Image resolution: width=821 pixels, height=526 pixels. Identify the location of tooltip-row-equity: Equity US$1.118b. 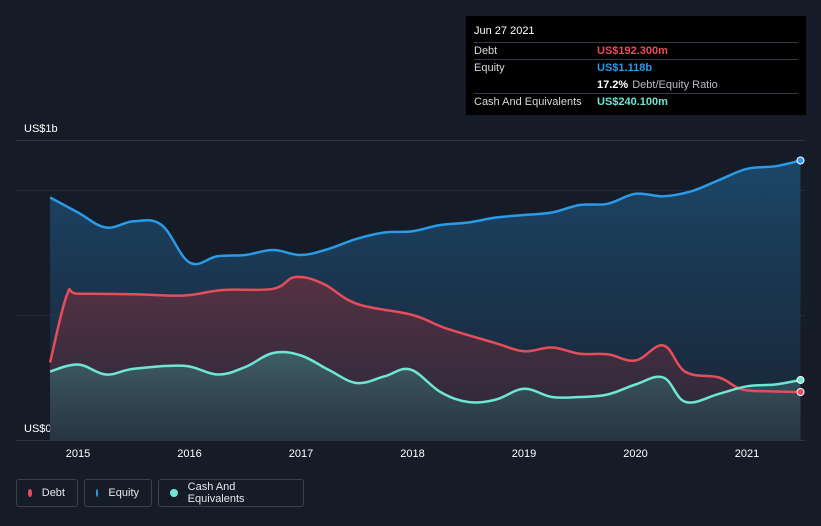
(636, 67).